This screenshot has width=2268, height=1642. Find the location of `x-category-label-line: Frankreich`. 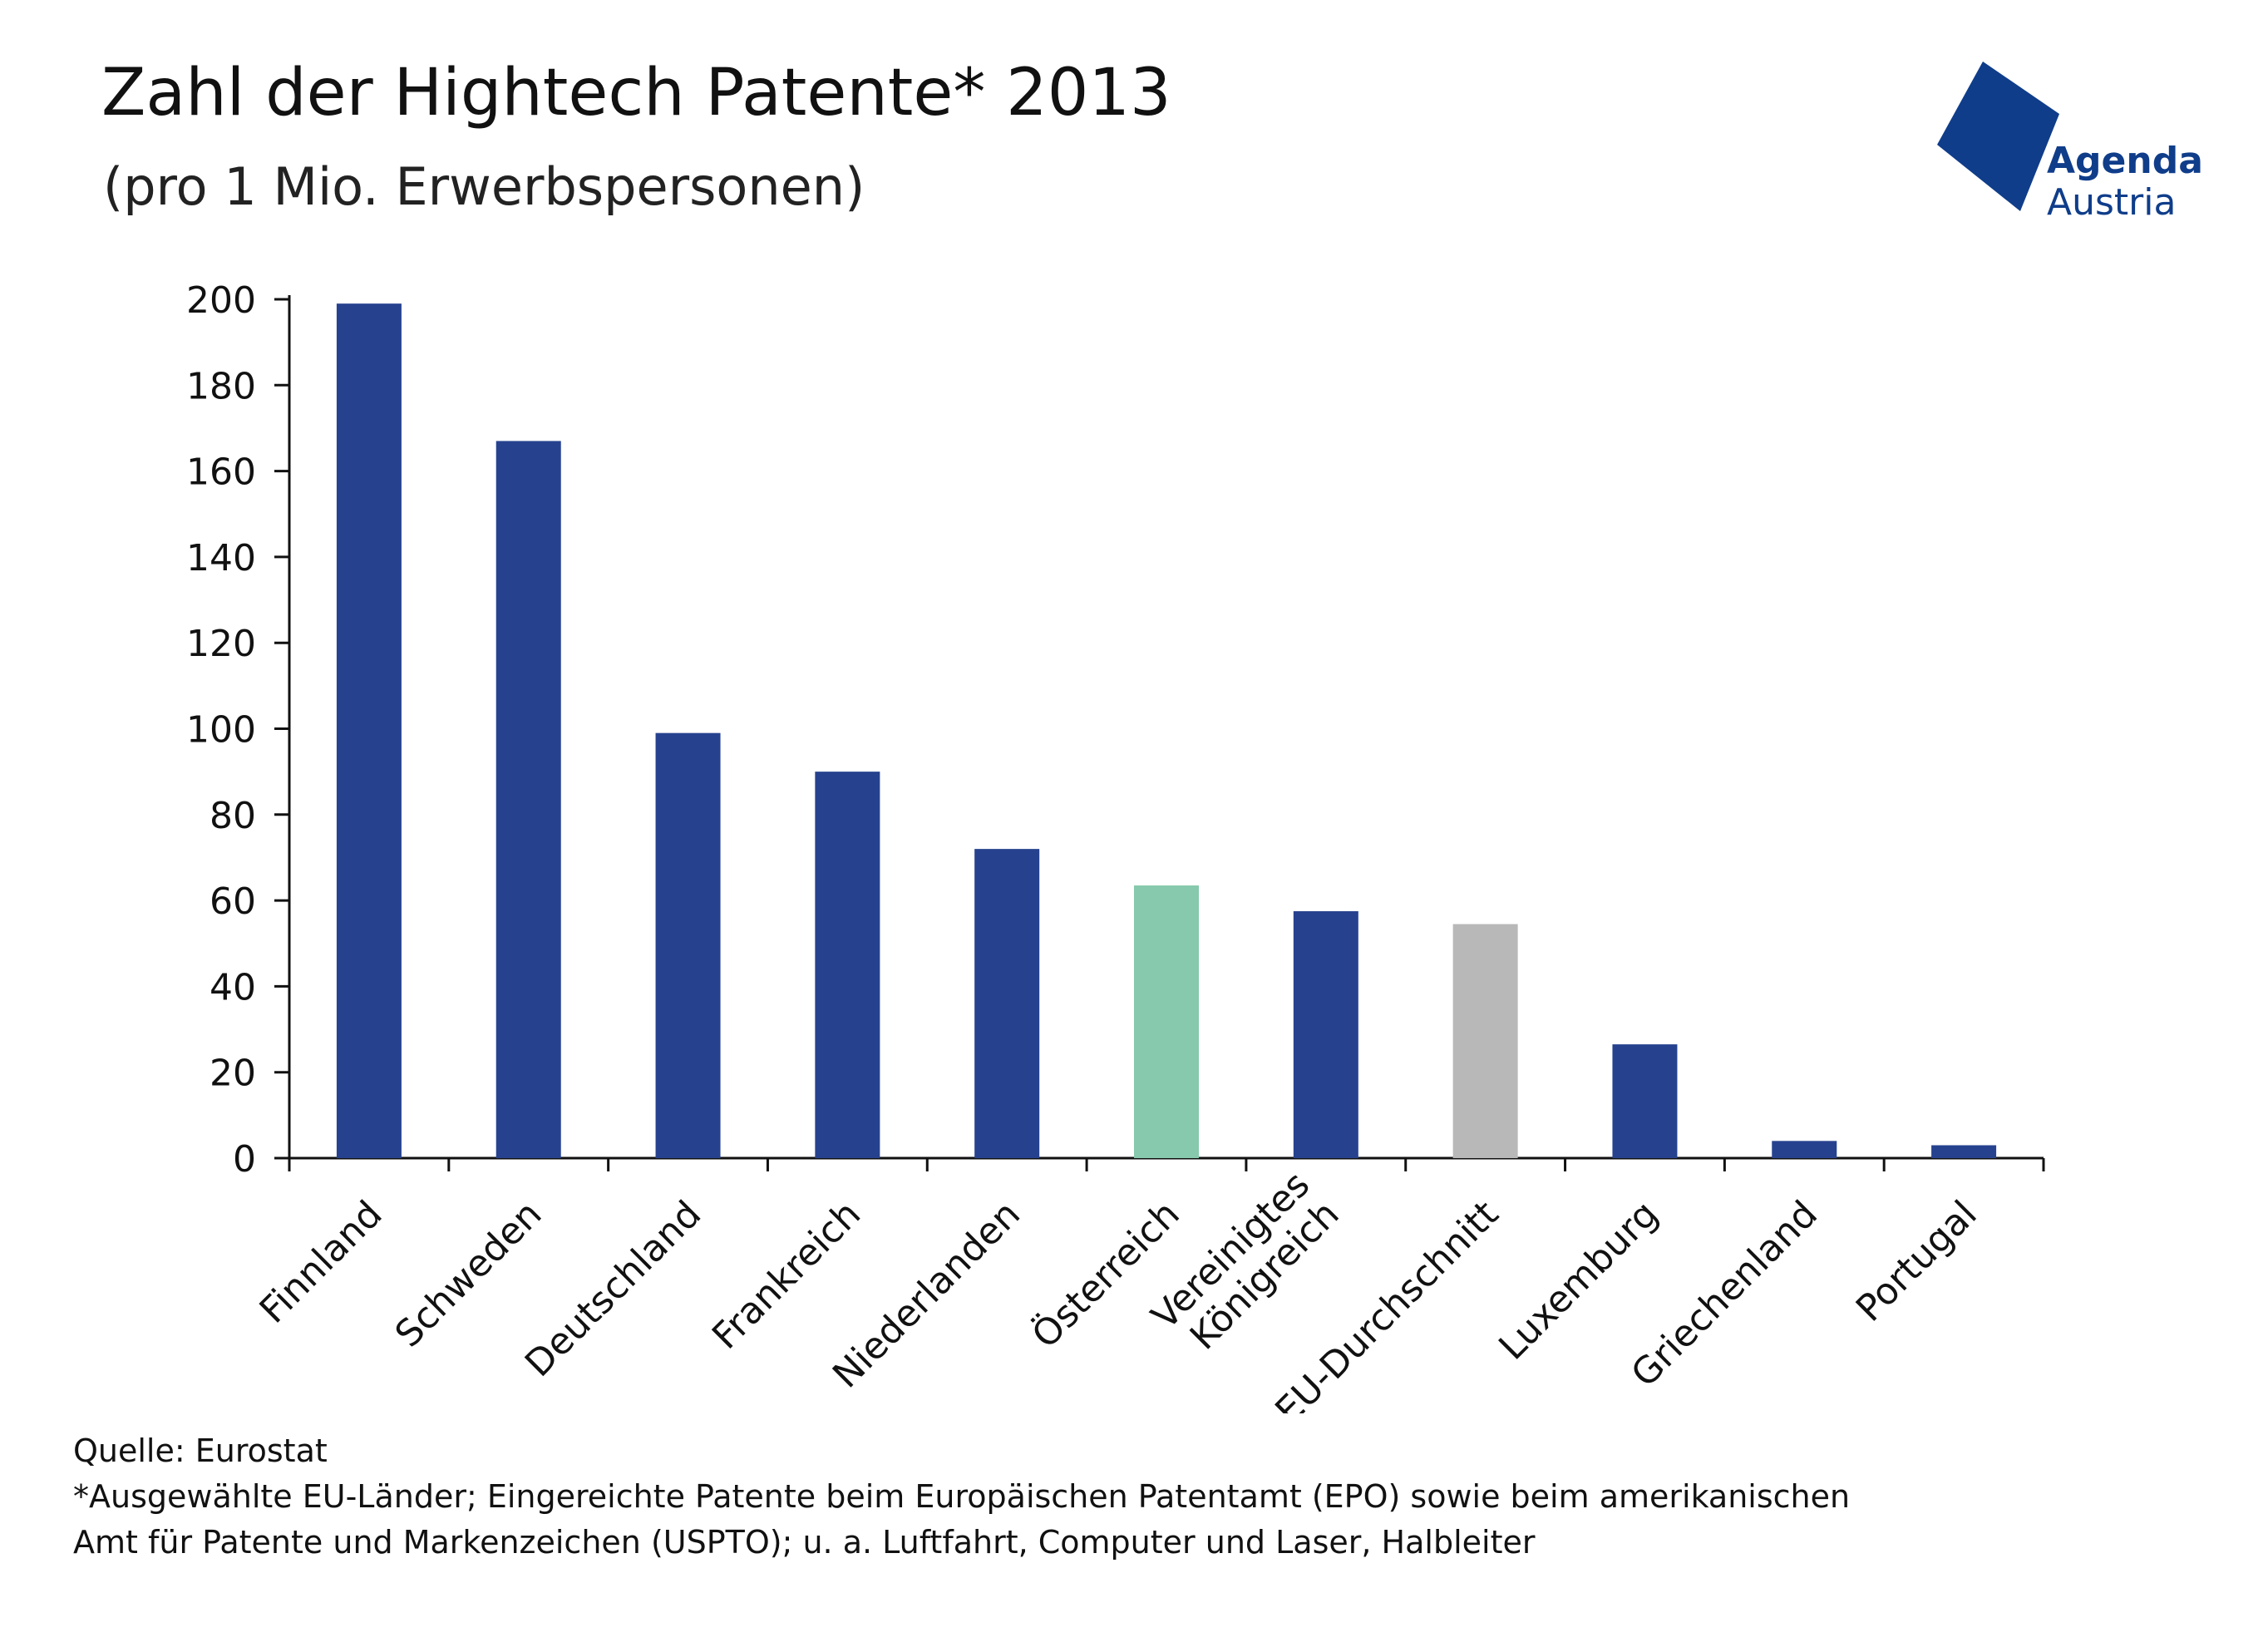

x-category-label-line: Frankreich is located at coordinates (786, 1275).